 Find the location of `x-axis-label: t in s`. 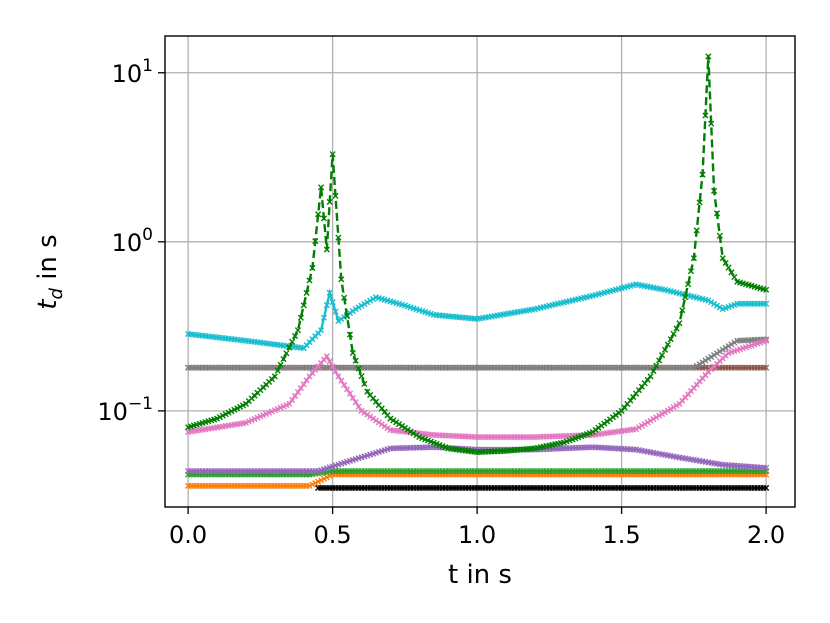

x-axis-label: t in s is located at coordinates (480, 575).